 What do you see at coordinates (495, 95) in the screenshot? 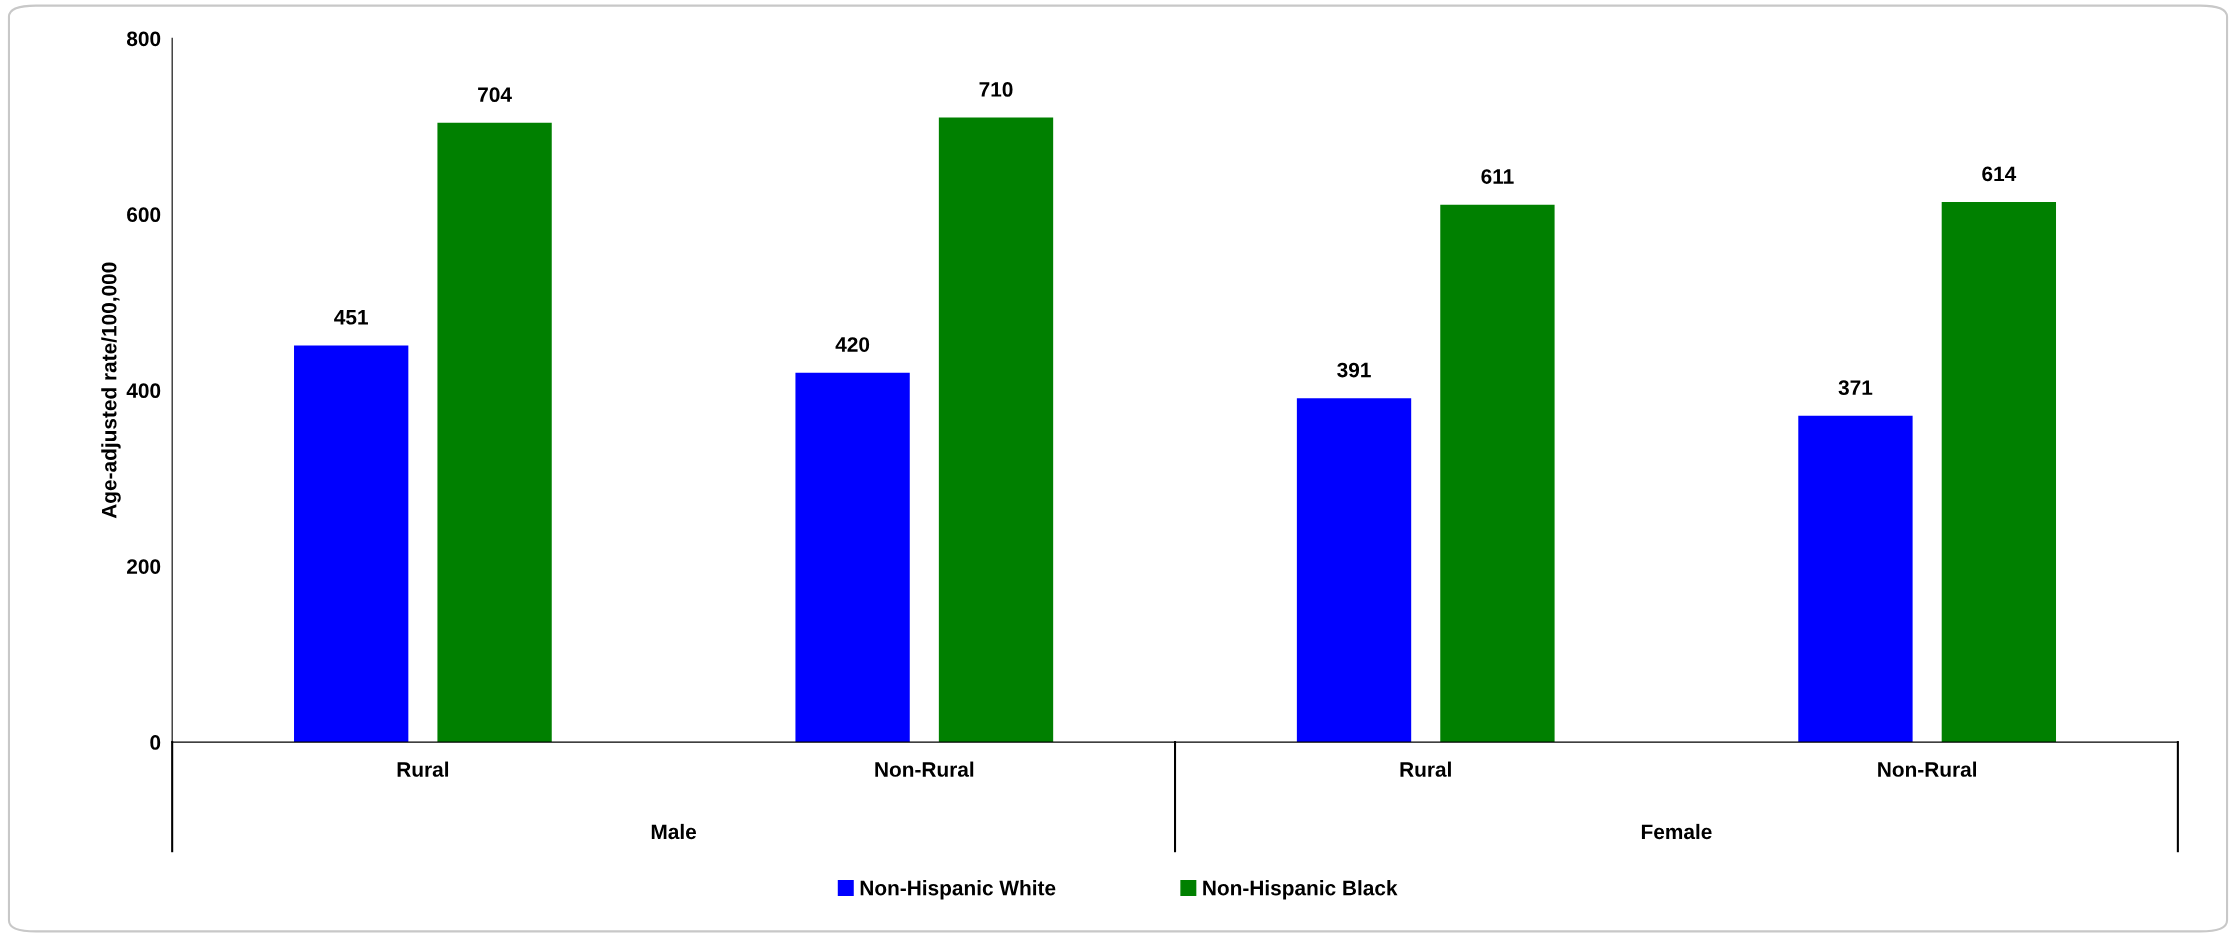
I see `data-label: 704` at bounding box center [495, 95].